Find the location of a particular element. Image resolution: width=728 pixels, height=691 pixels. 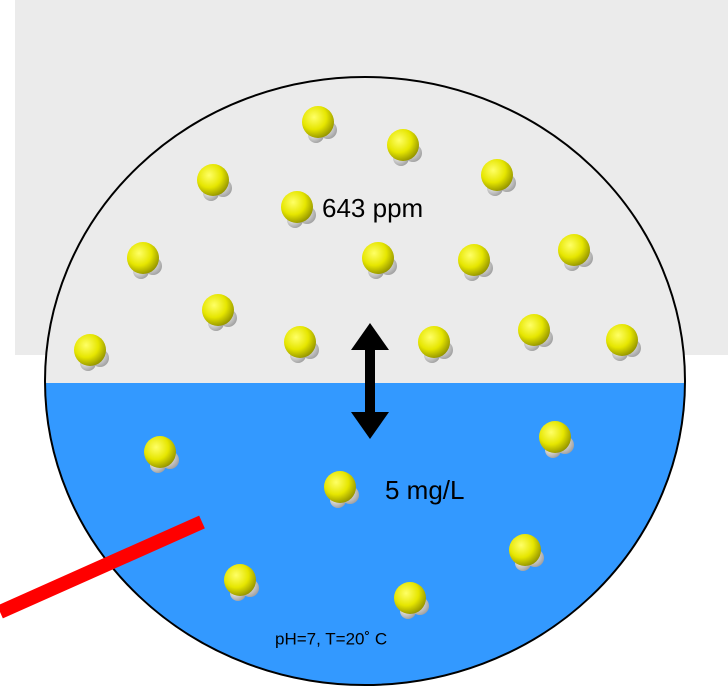

probe is located at coordinates (102, 567).